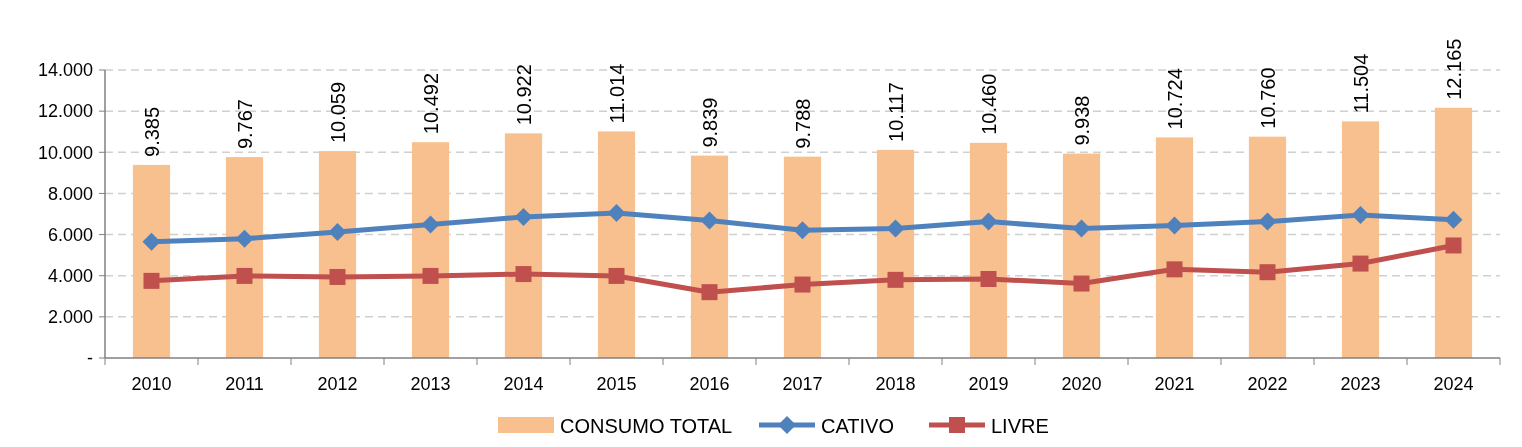 The height and width of the screenshot is (447, 1522). I want to click on legend-label: CATIVO, so click(857, 426).